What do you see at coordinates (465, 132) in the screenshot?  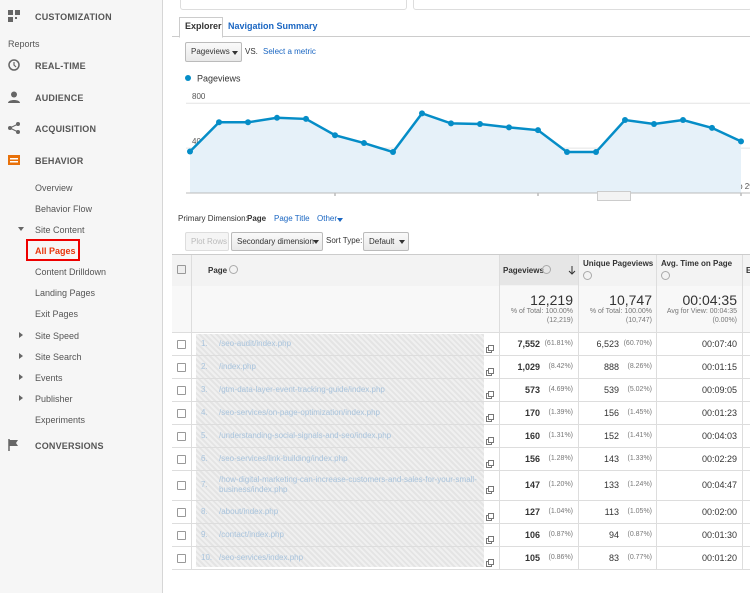 I see `line` at bounding box center [465, 132].